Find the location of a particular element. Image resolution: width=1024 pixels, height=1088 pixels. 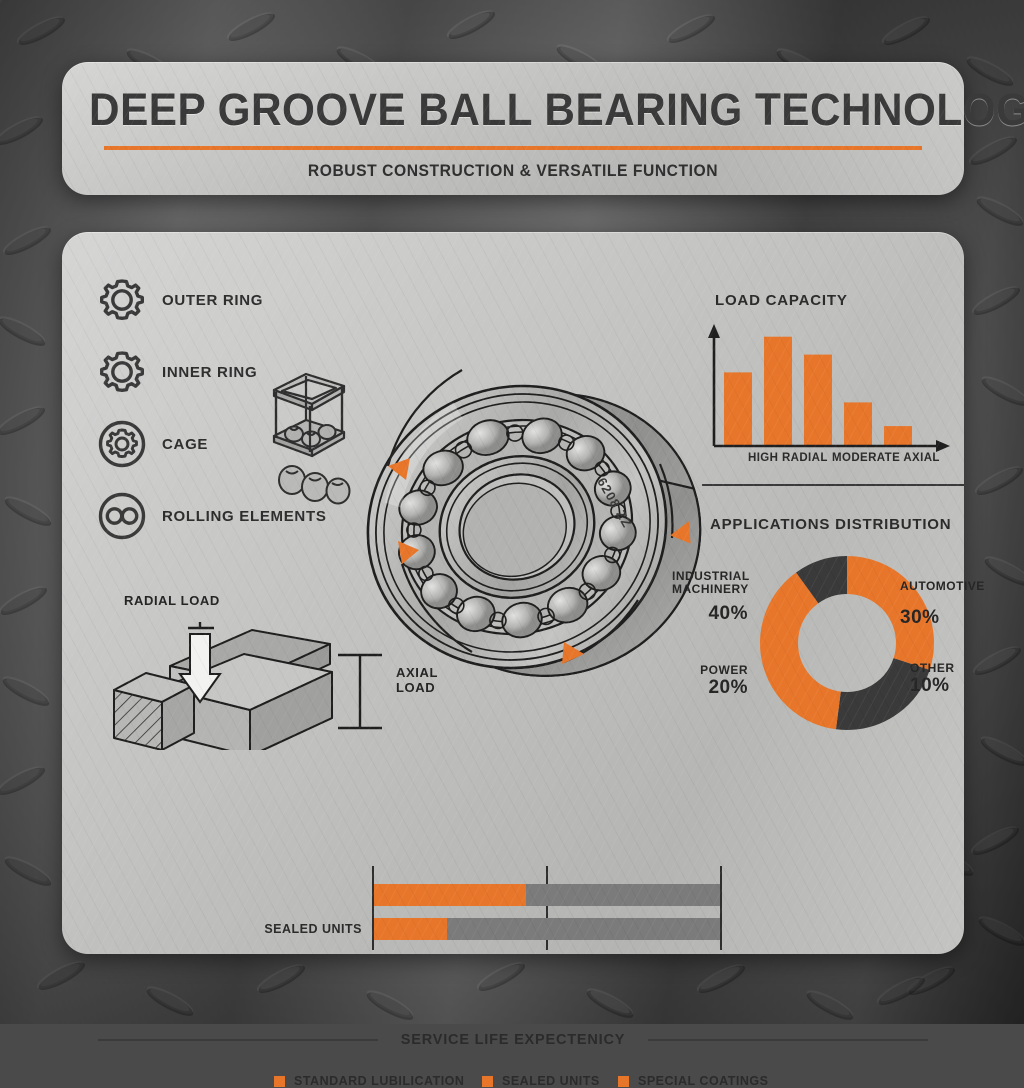

service-life-tick-mid is located at coordinates (547, 908).